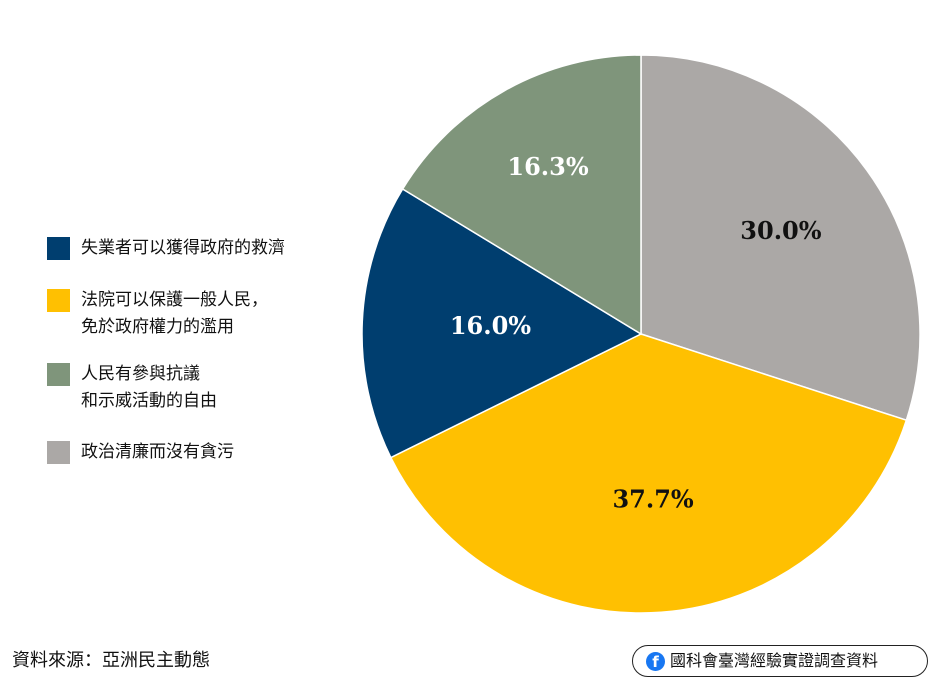 This screenshot has width=940, height=688. I want to click on facebook-icon: f, so click(655, 661).